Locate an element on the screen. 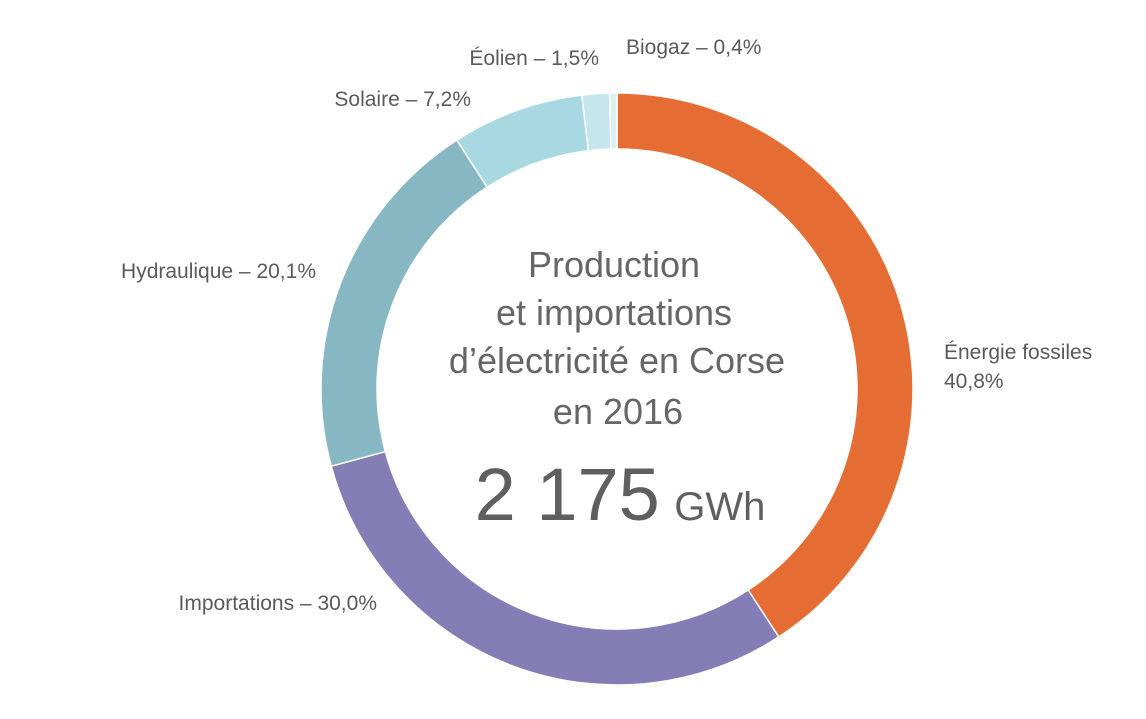 The width and height of the screenshot is (1146, 719). total-value-line: 2 175 GWh is located at coordinates (620, 494).